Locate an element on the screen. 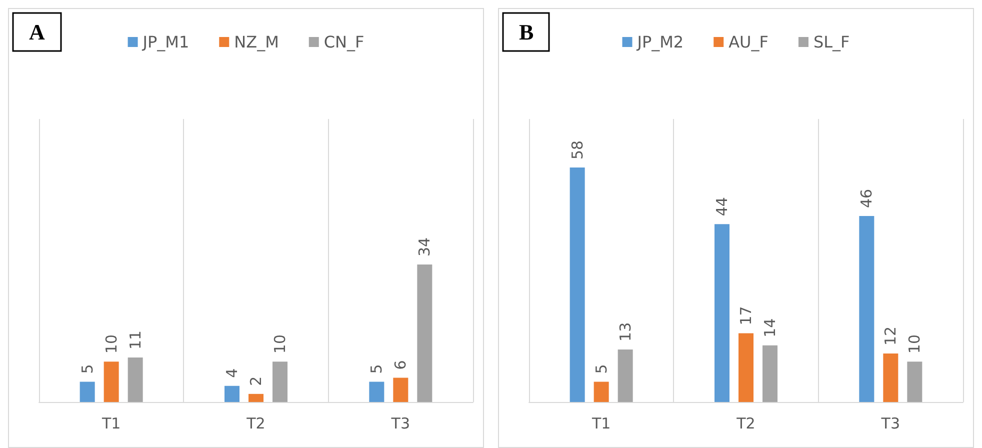  legend-label: JP_M1 is located at coordinates (166, 42).